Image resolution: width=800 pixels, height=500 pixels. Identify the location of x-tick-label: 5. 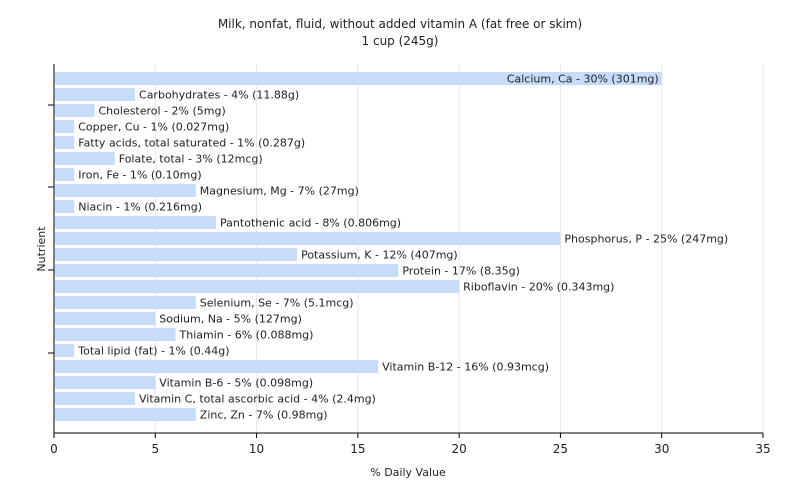
(155, 449).